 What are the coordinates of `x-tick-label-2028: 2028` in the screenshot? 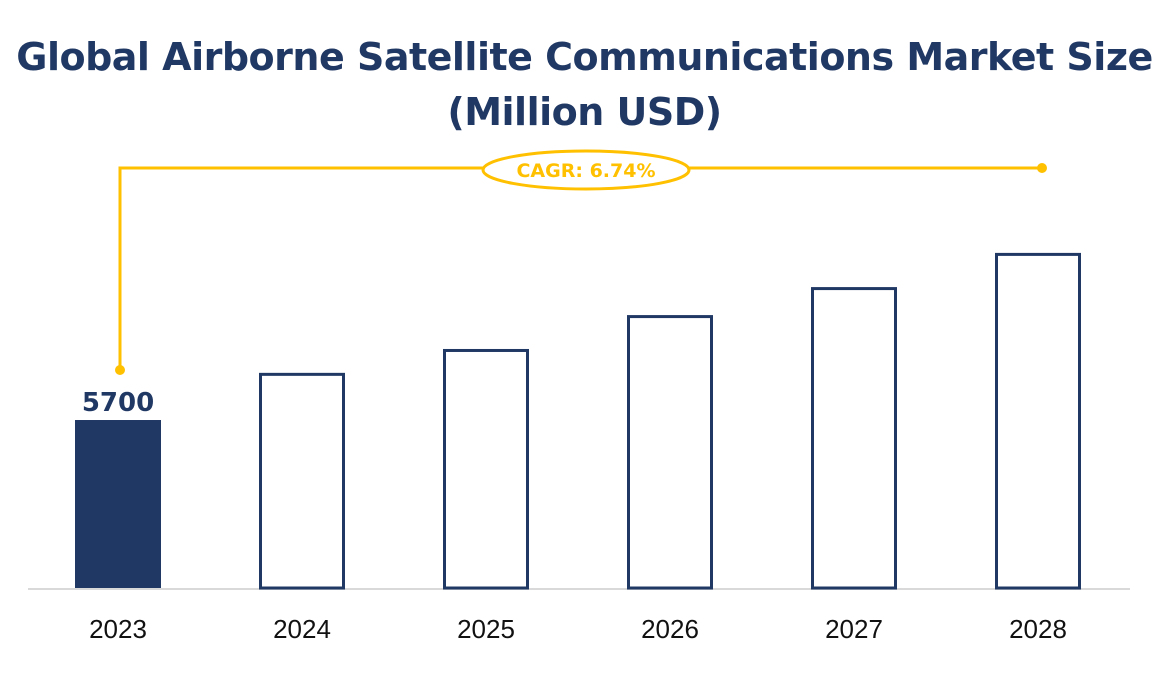 It's located at (1038, 629).